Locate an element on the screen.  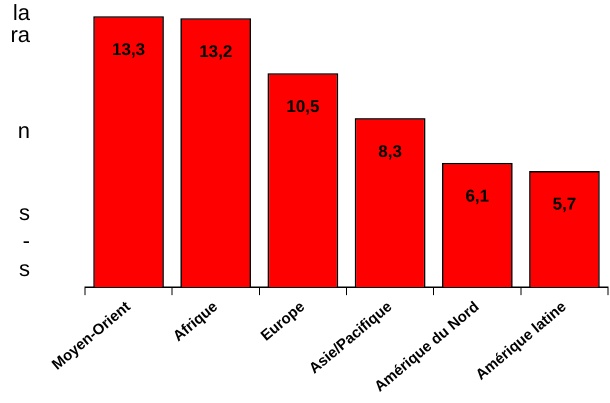
data-label: 8,3 is located at coordinates (390, 151).